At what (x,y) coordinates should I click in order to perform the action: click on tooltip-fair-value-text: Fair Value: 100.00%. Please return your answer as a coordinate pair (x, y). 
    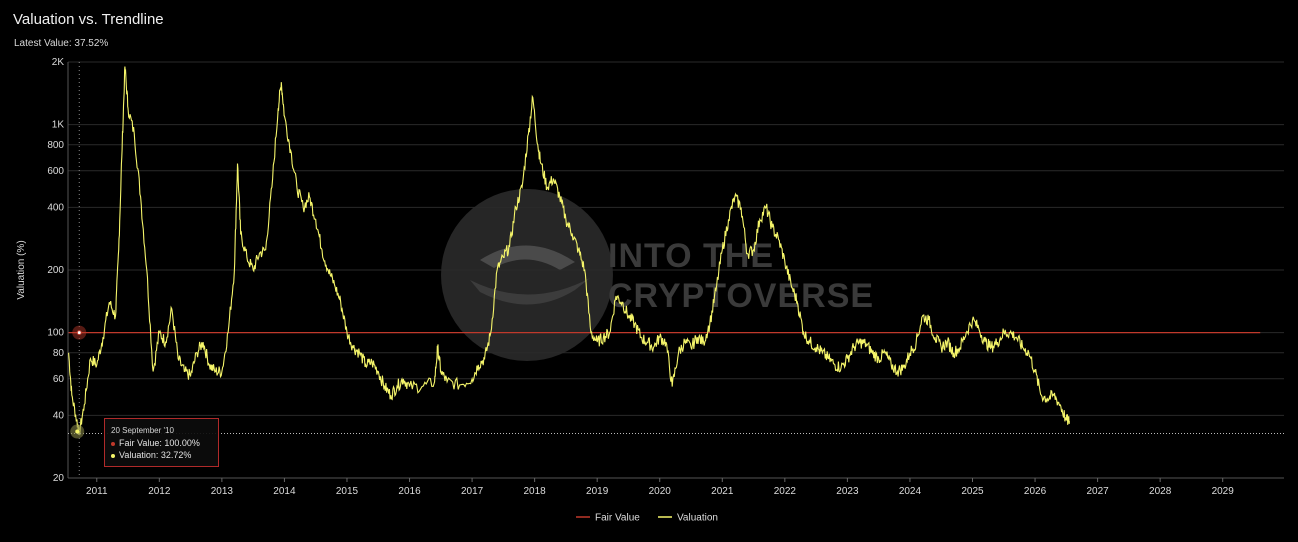
    Looking at the image, I should click on (159, 443).